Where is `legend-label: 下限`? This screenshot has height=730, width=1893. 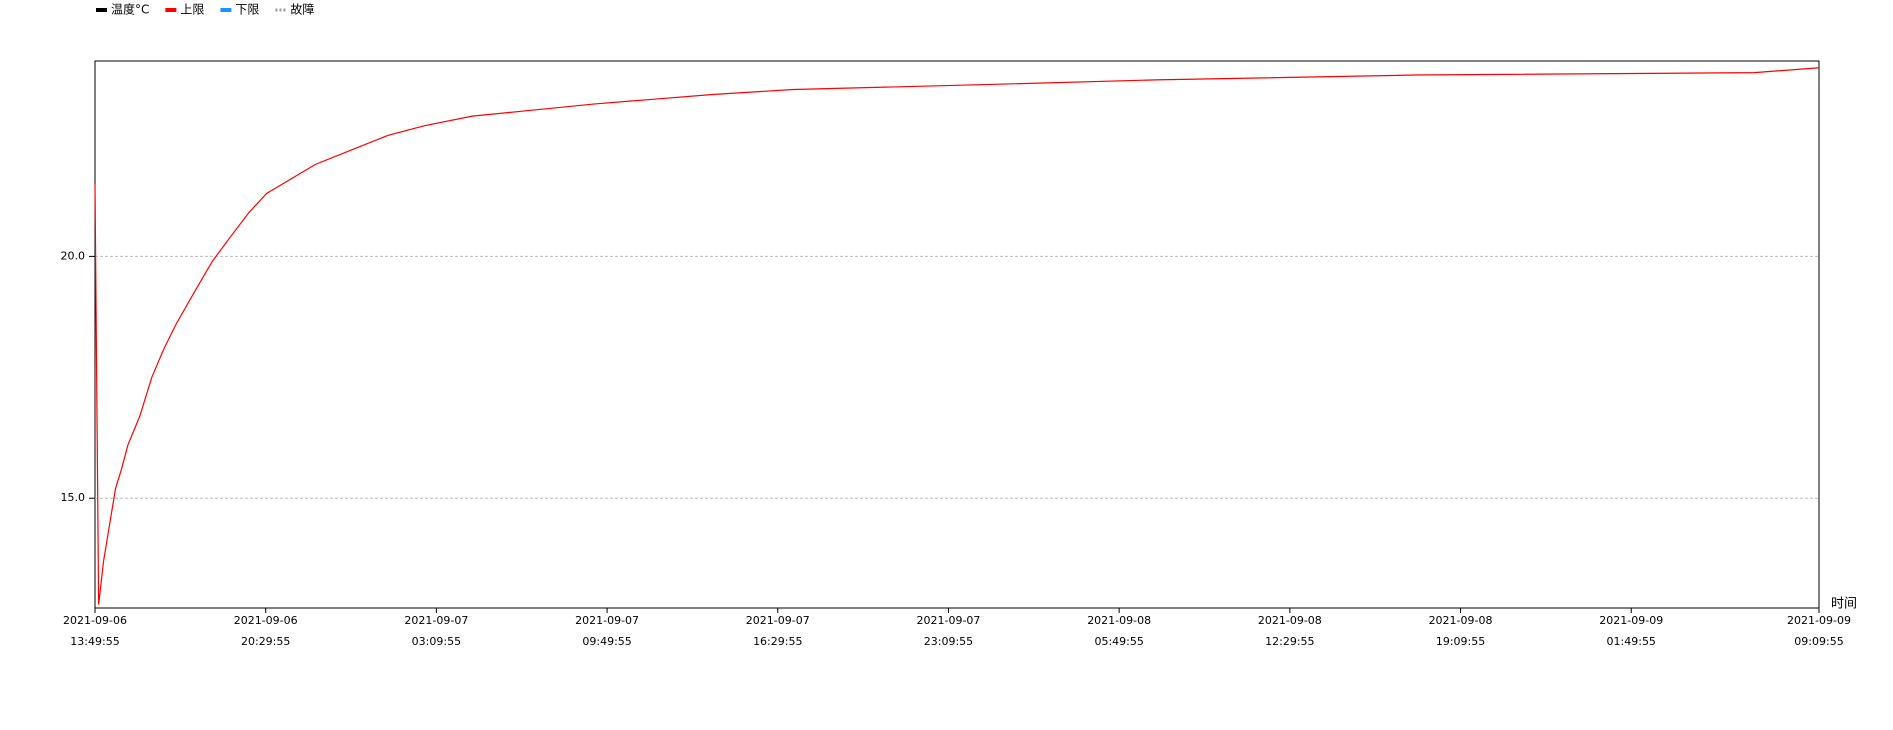
legend-label: 下限 is located at coordinates (247, 10).